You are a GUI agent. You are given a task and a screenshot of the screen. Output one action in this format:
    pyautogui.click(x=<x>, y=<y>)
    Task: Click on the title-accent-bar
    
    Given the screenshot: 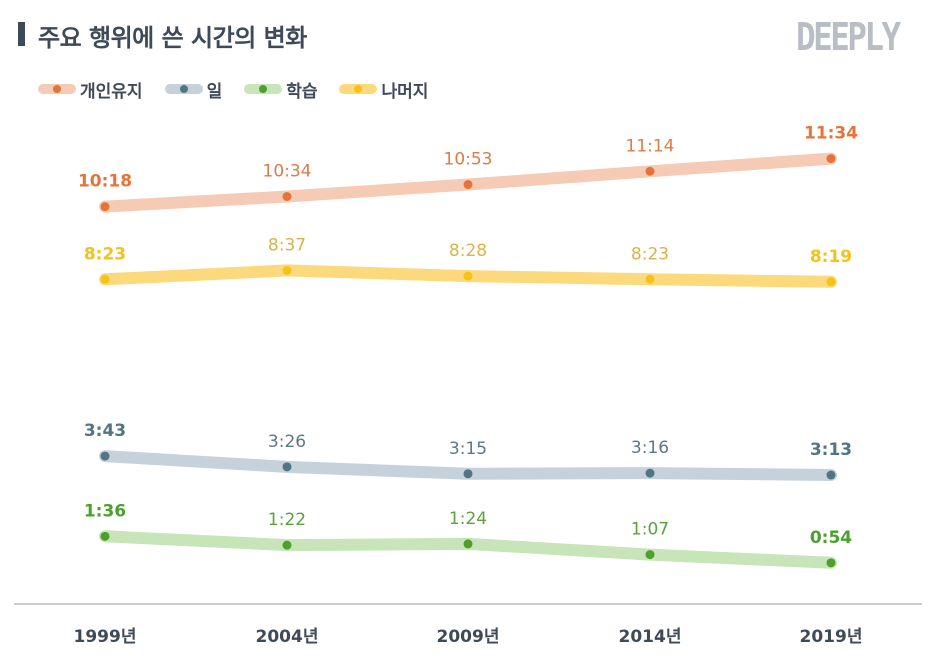 What is the action you would take?
    pyautogui.click(x=21, y=34)
    